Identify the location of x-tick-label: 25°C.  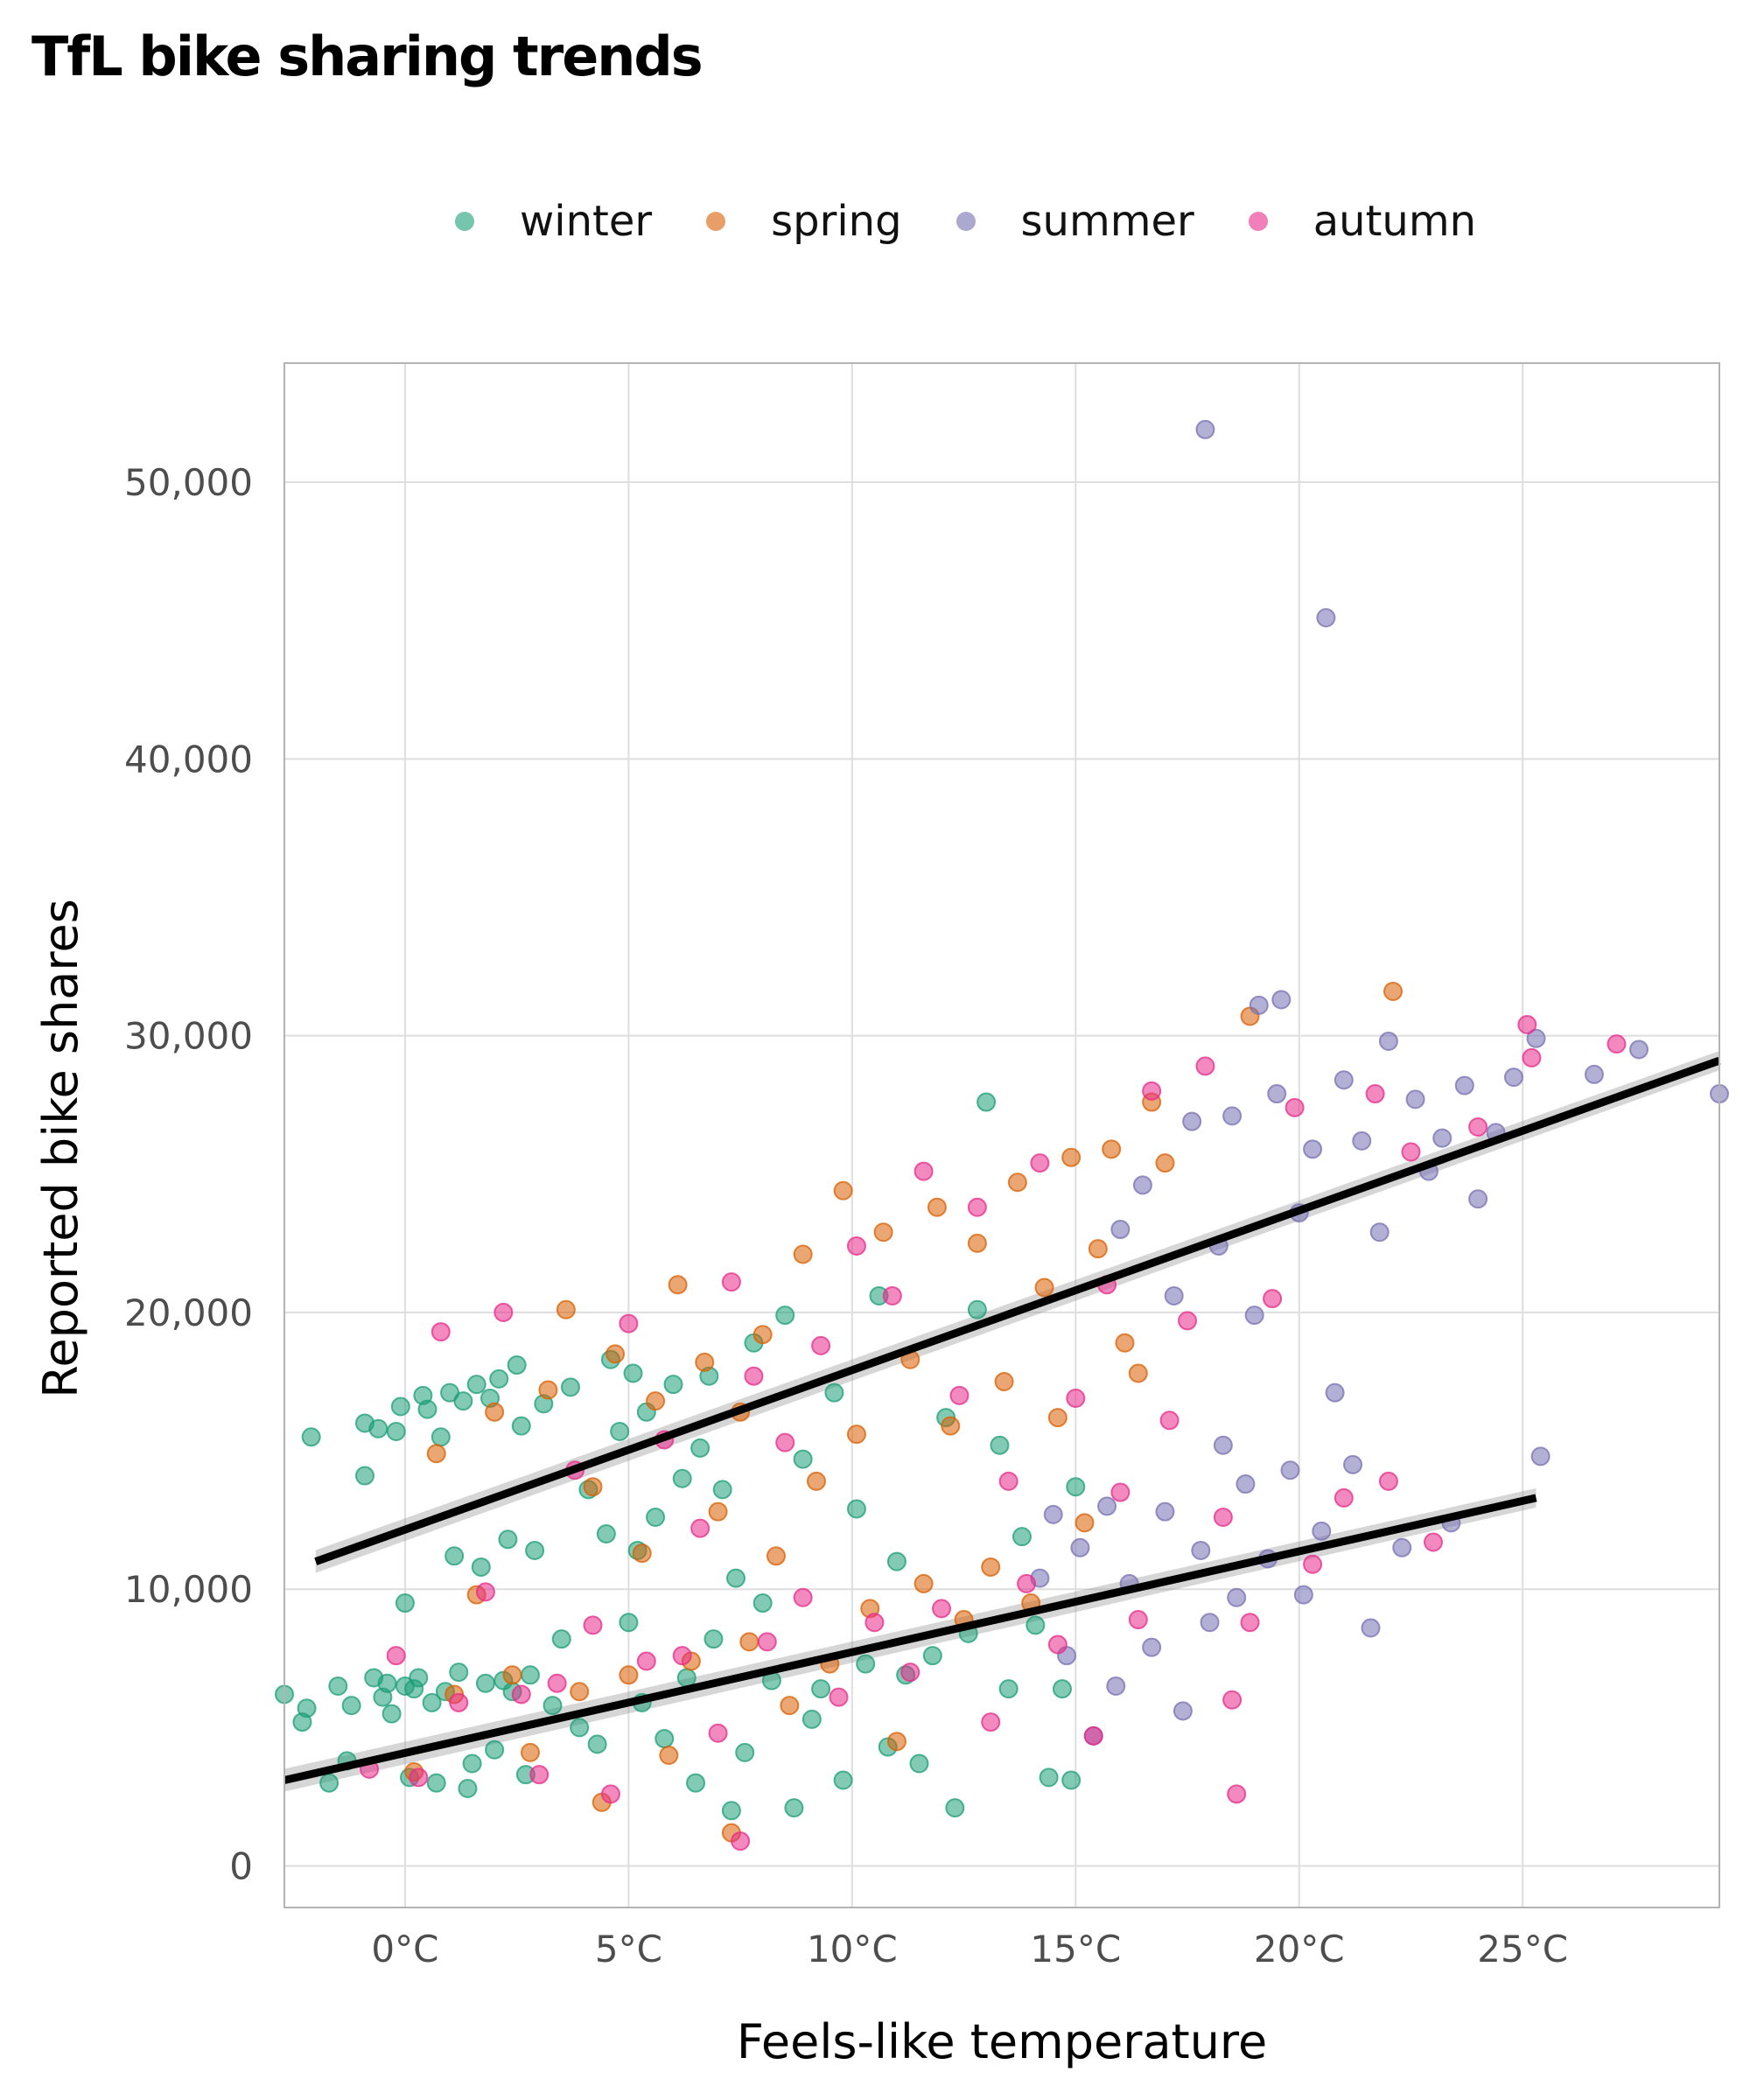
(1522, 1949).